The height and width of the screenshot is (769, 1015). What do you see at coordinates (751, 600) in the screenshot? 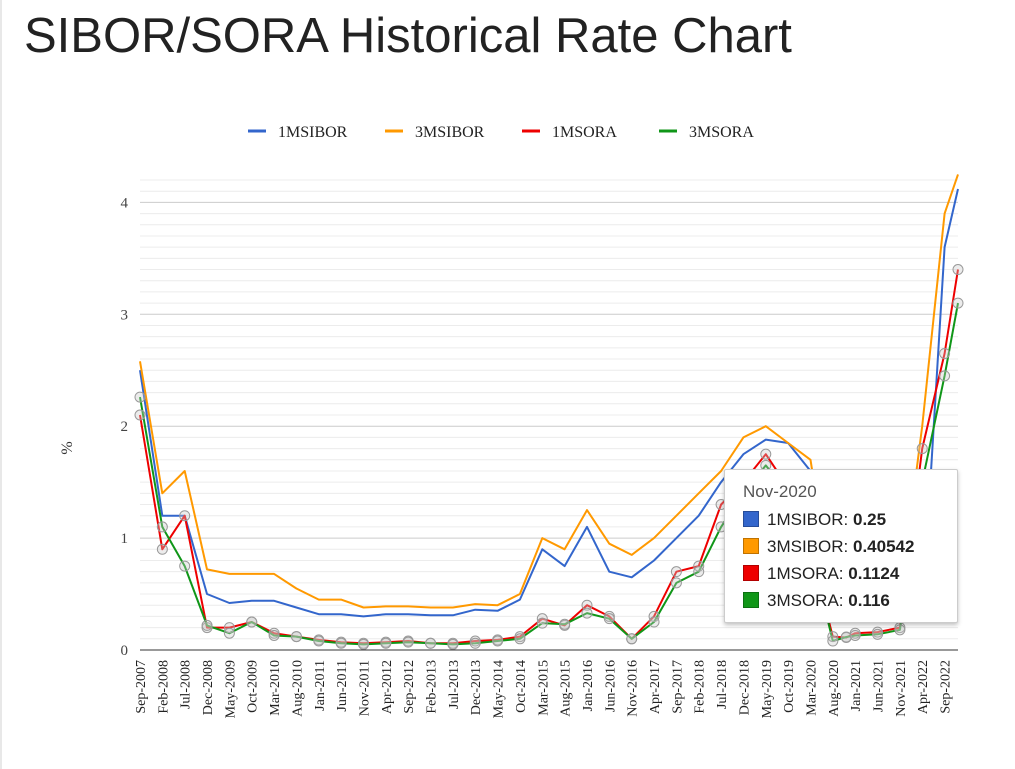
I see `tooltip-swatch-3msora` at bounding box center [751, 600].